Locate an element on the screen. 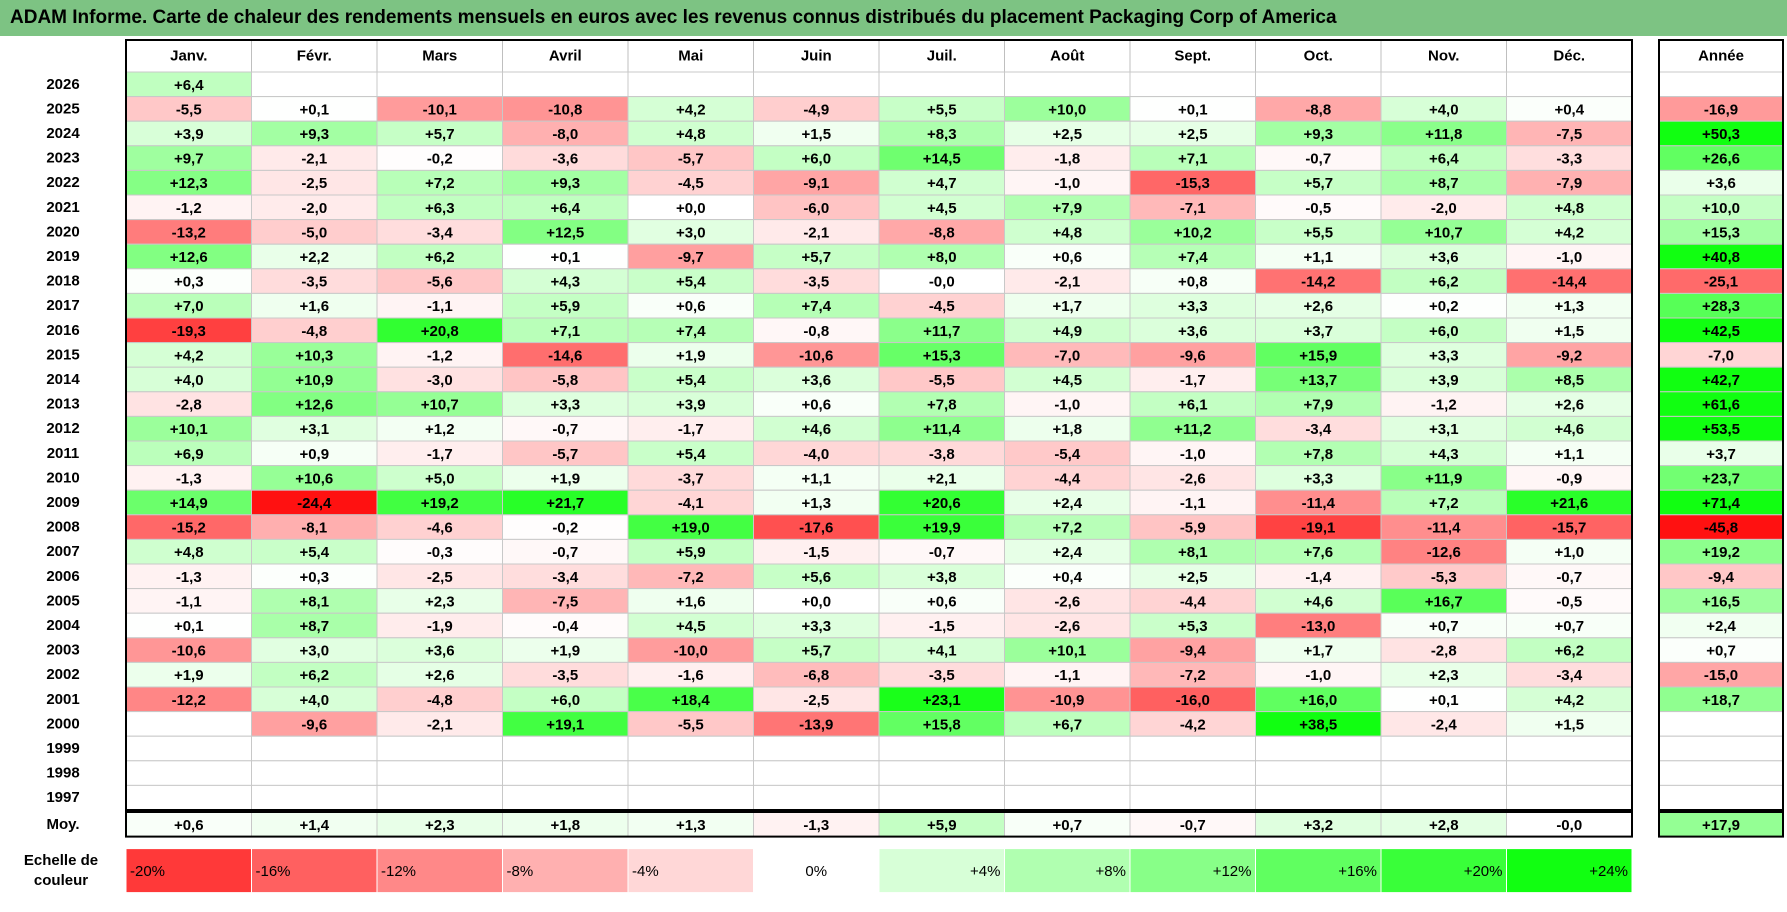 The image size is (1787, 912). heat-cell-value: -4,5 is located at coordinates (942, 306).